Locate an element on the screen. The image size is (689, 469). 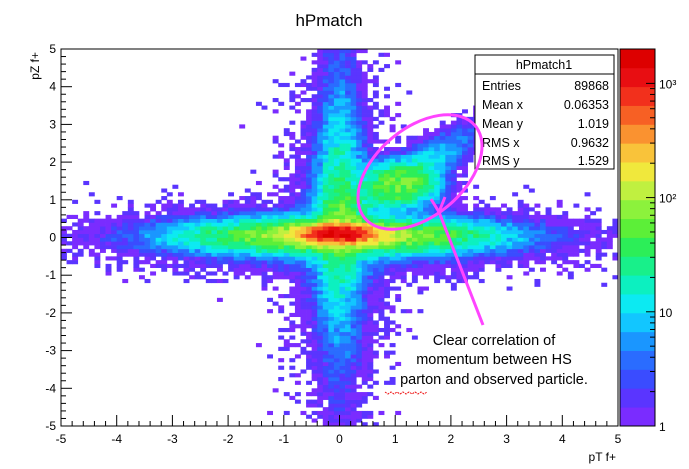
y-tick-label: 5 is located at coordinates (52, 49).